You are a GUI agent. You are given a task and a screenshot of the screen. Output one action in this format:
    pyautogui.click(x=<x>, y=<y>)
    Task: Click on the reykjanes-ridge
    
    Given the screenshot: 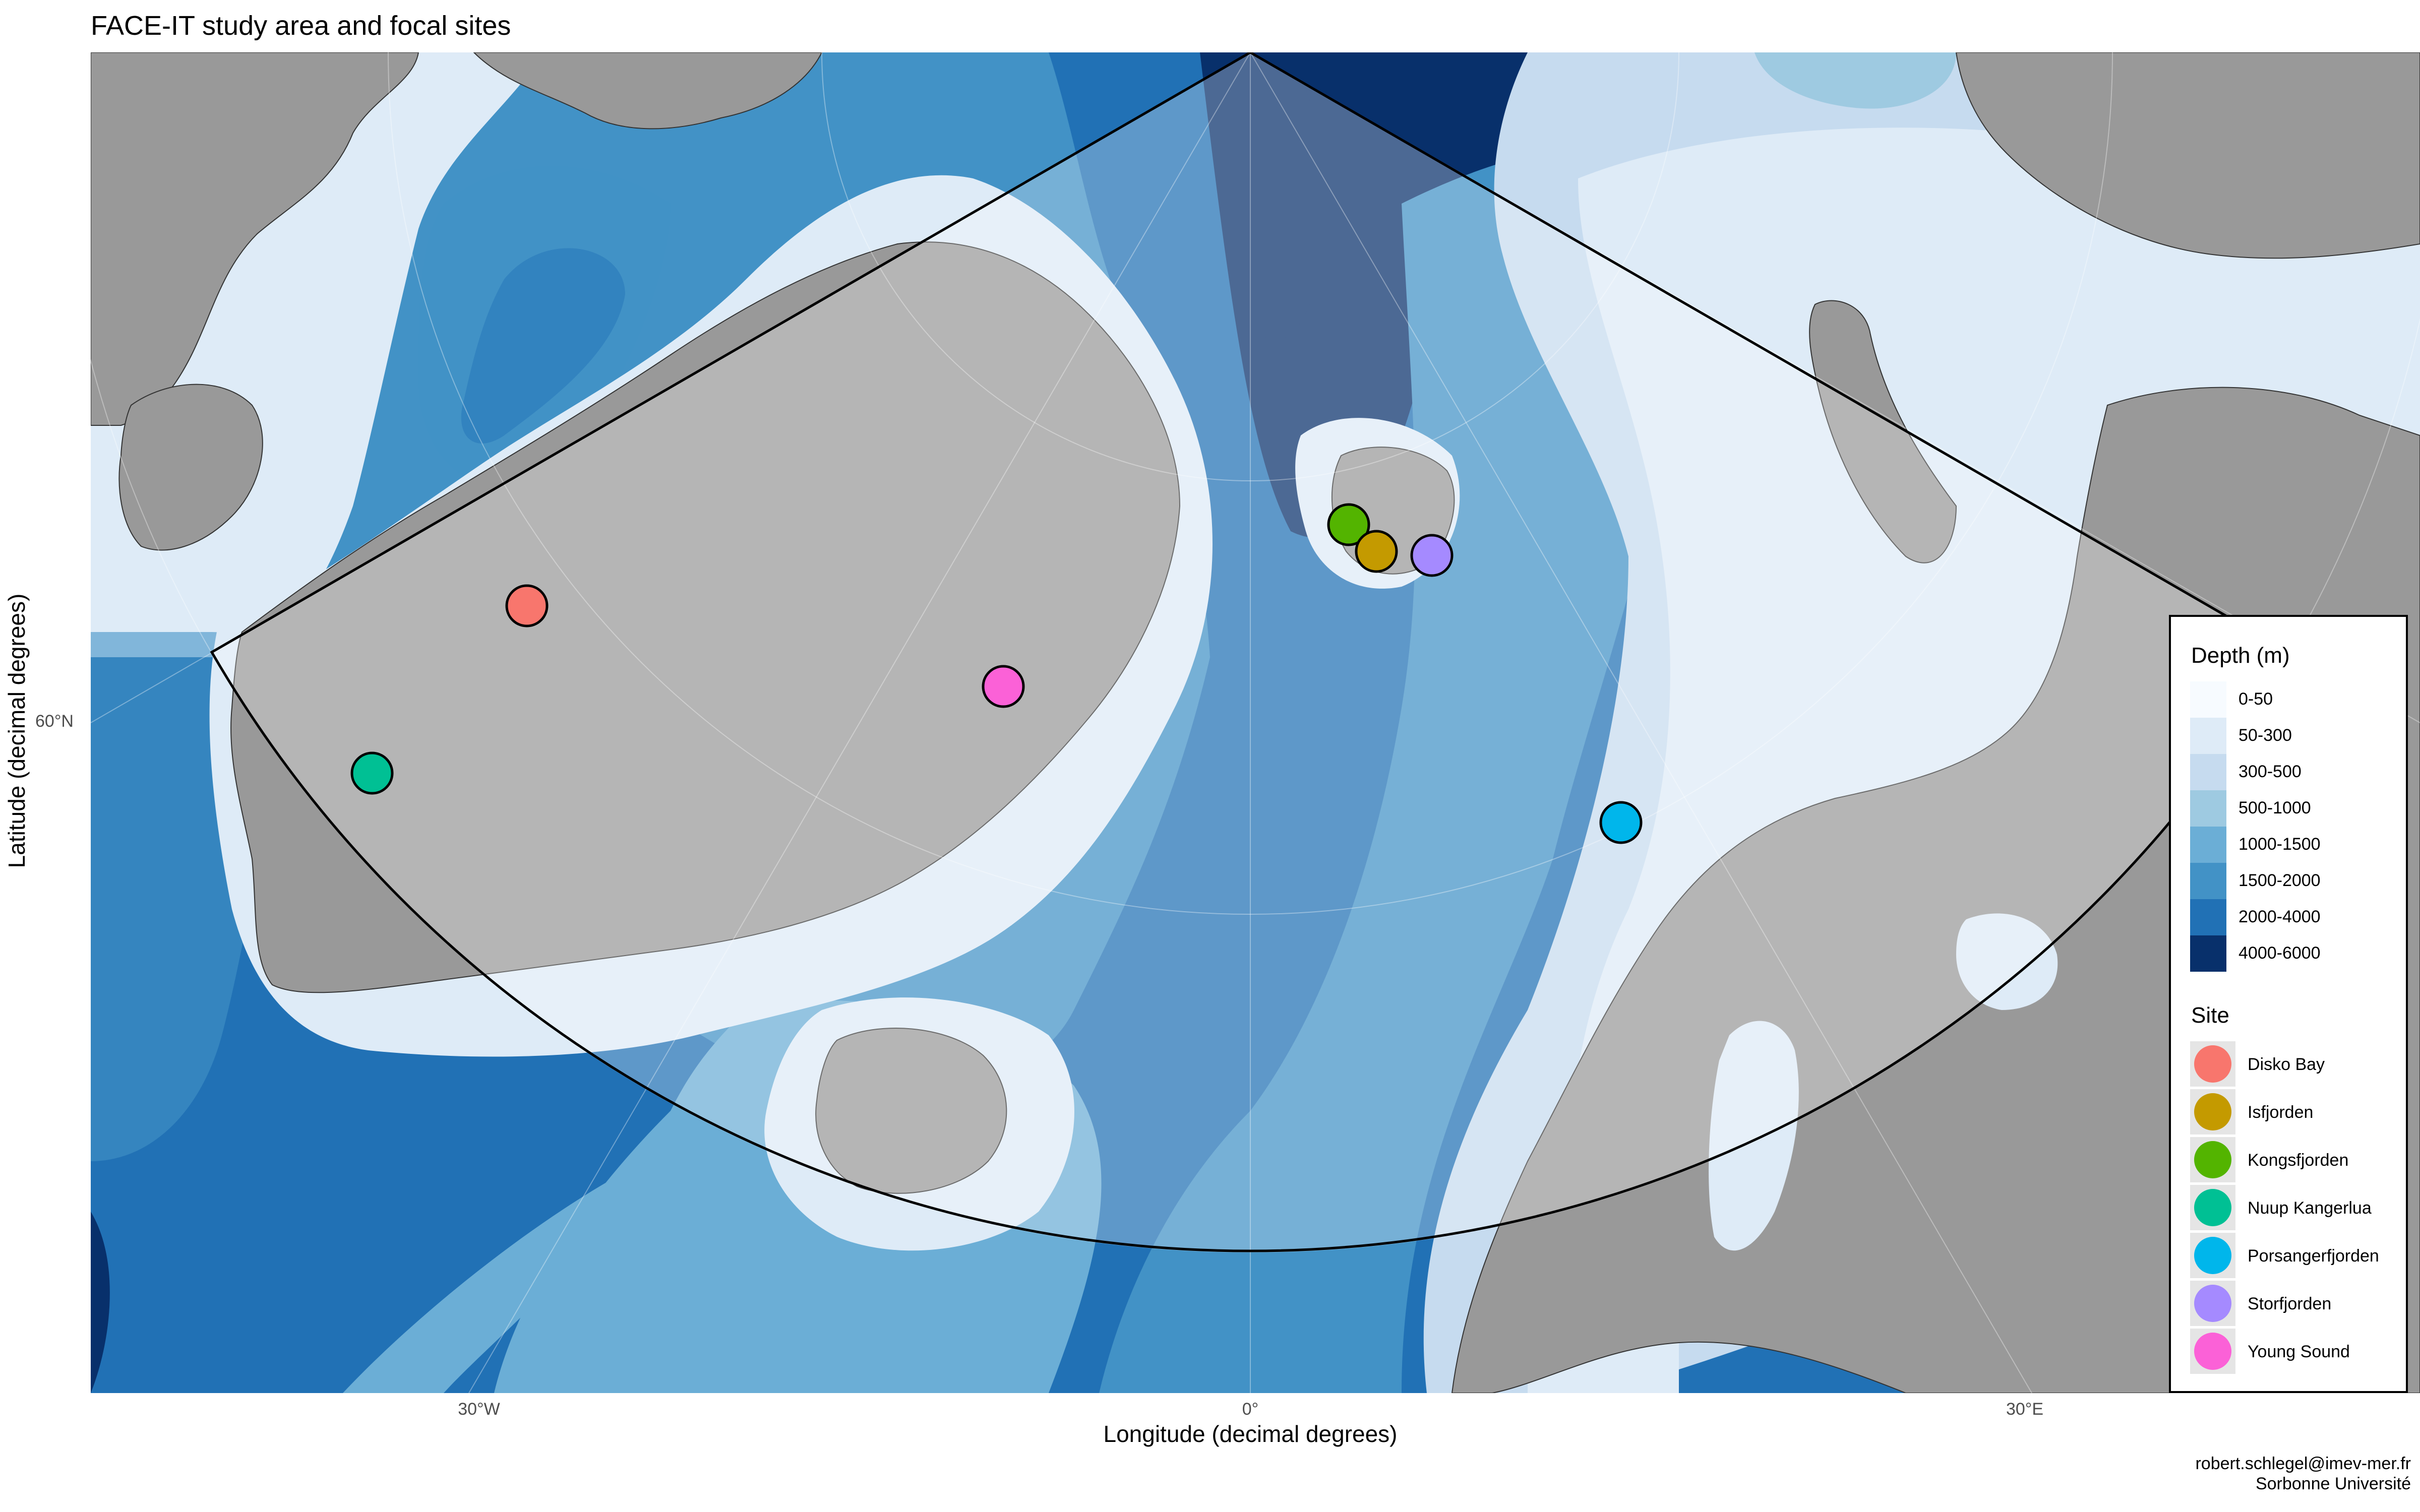 What is the action you would take?
    pyautogui.click(x=494, y=1277)
    